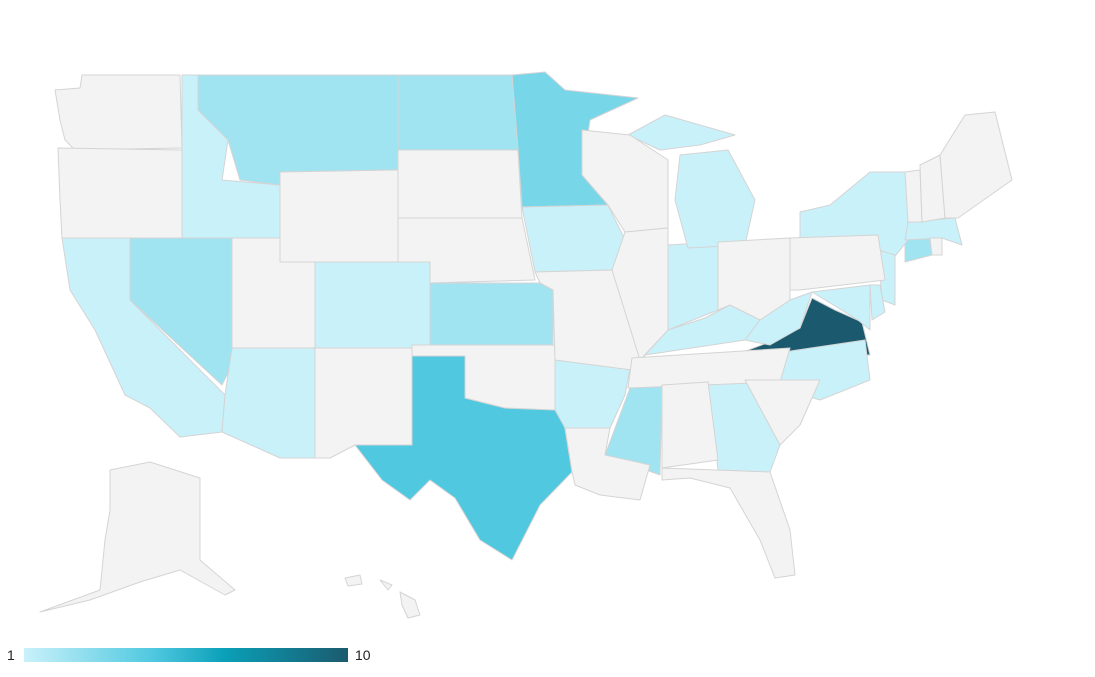 The height and width of the screenshot is (677, 1095). Describe the element at coordinates (382, 596) in the screenshot. I see `state-hi` at that location.